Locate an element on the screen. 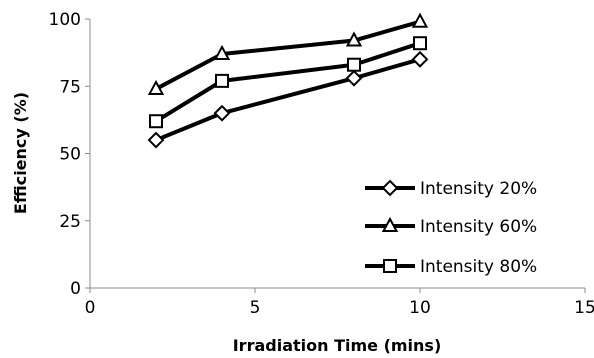 The image size is (594, 358). legend-entry: Intensity 20% is located at coordinates (451, 189).